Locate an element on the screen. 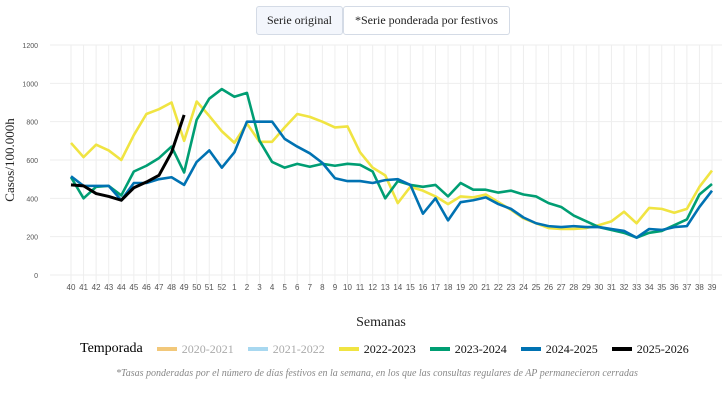  x-tick-label: 7 is located at coordinates (310, 287).